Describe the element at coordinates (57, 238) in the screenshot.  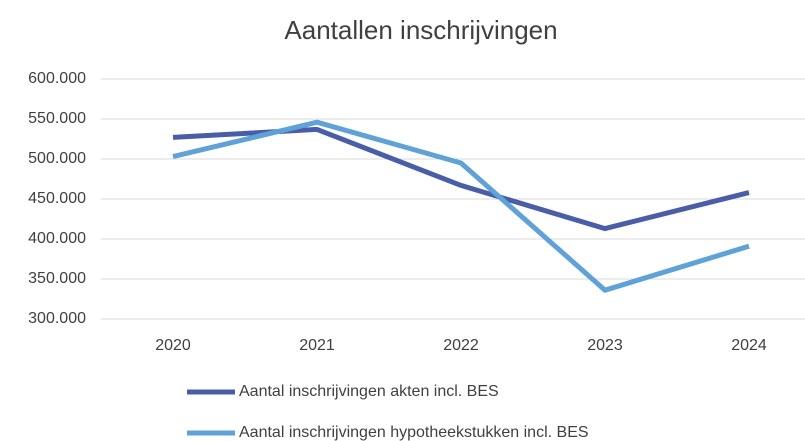
I see `y-tick-label: 400.000` at that location.